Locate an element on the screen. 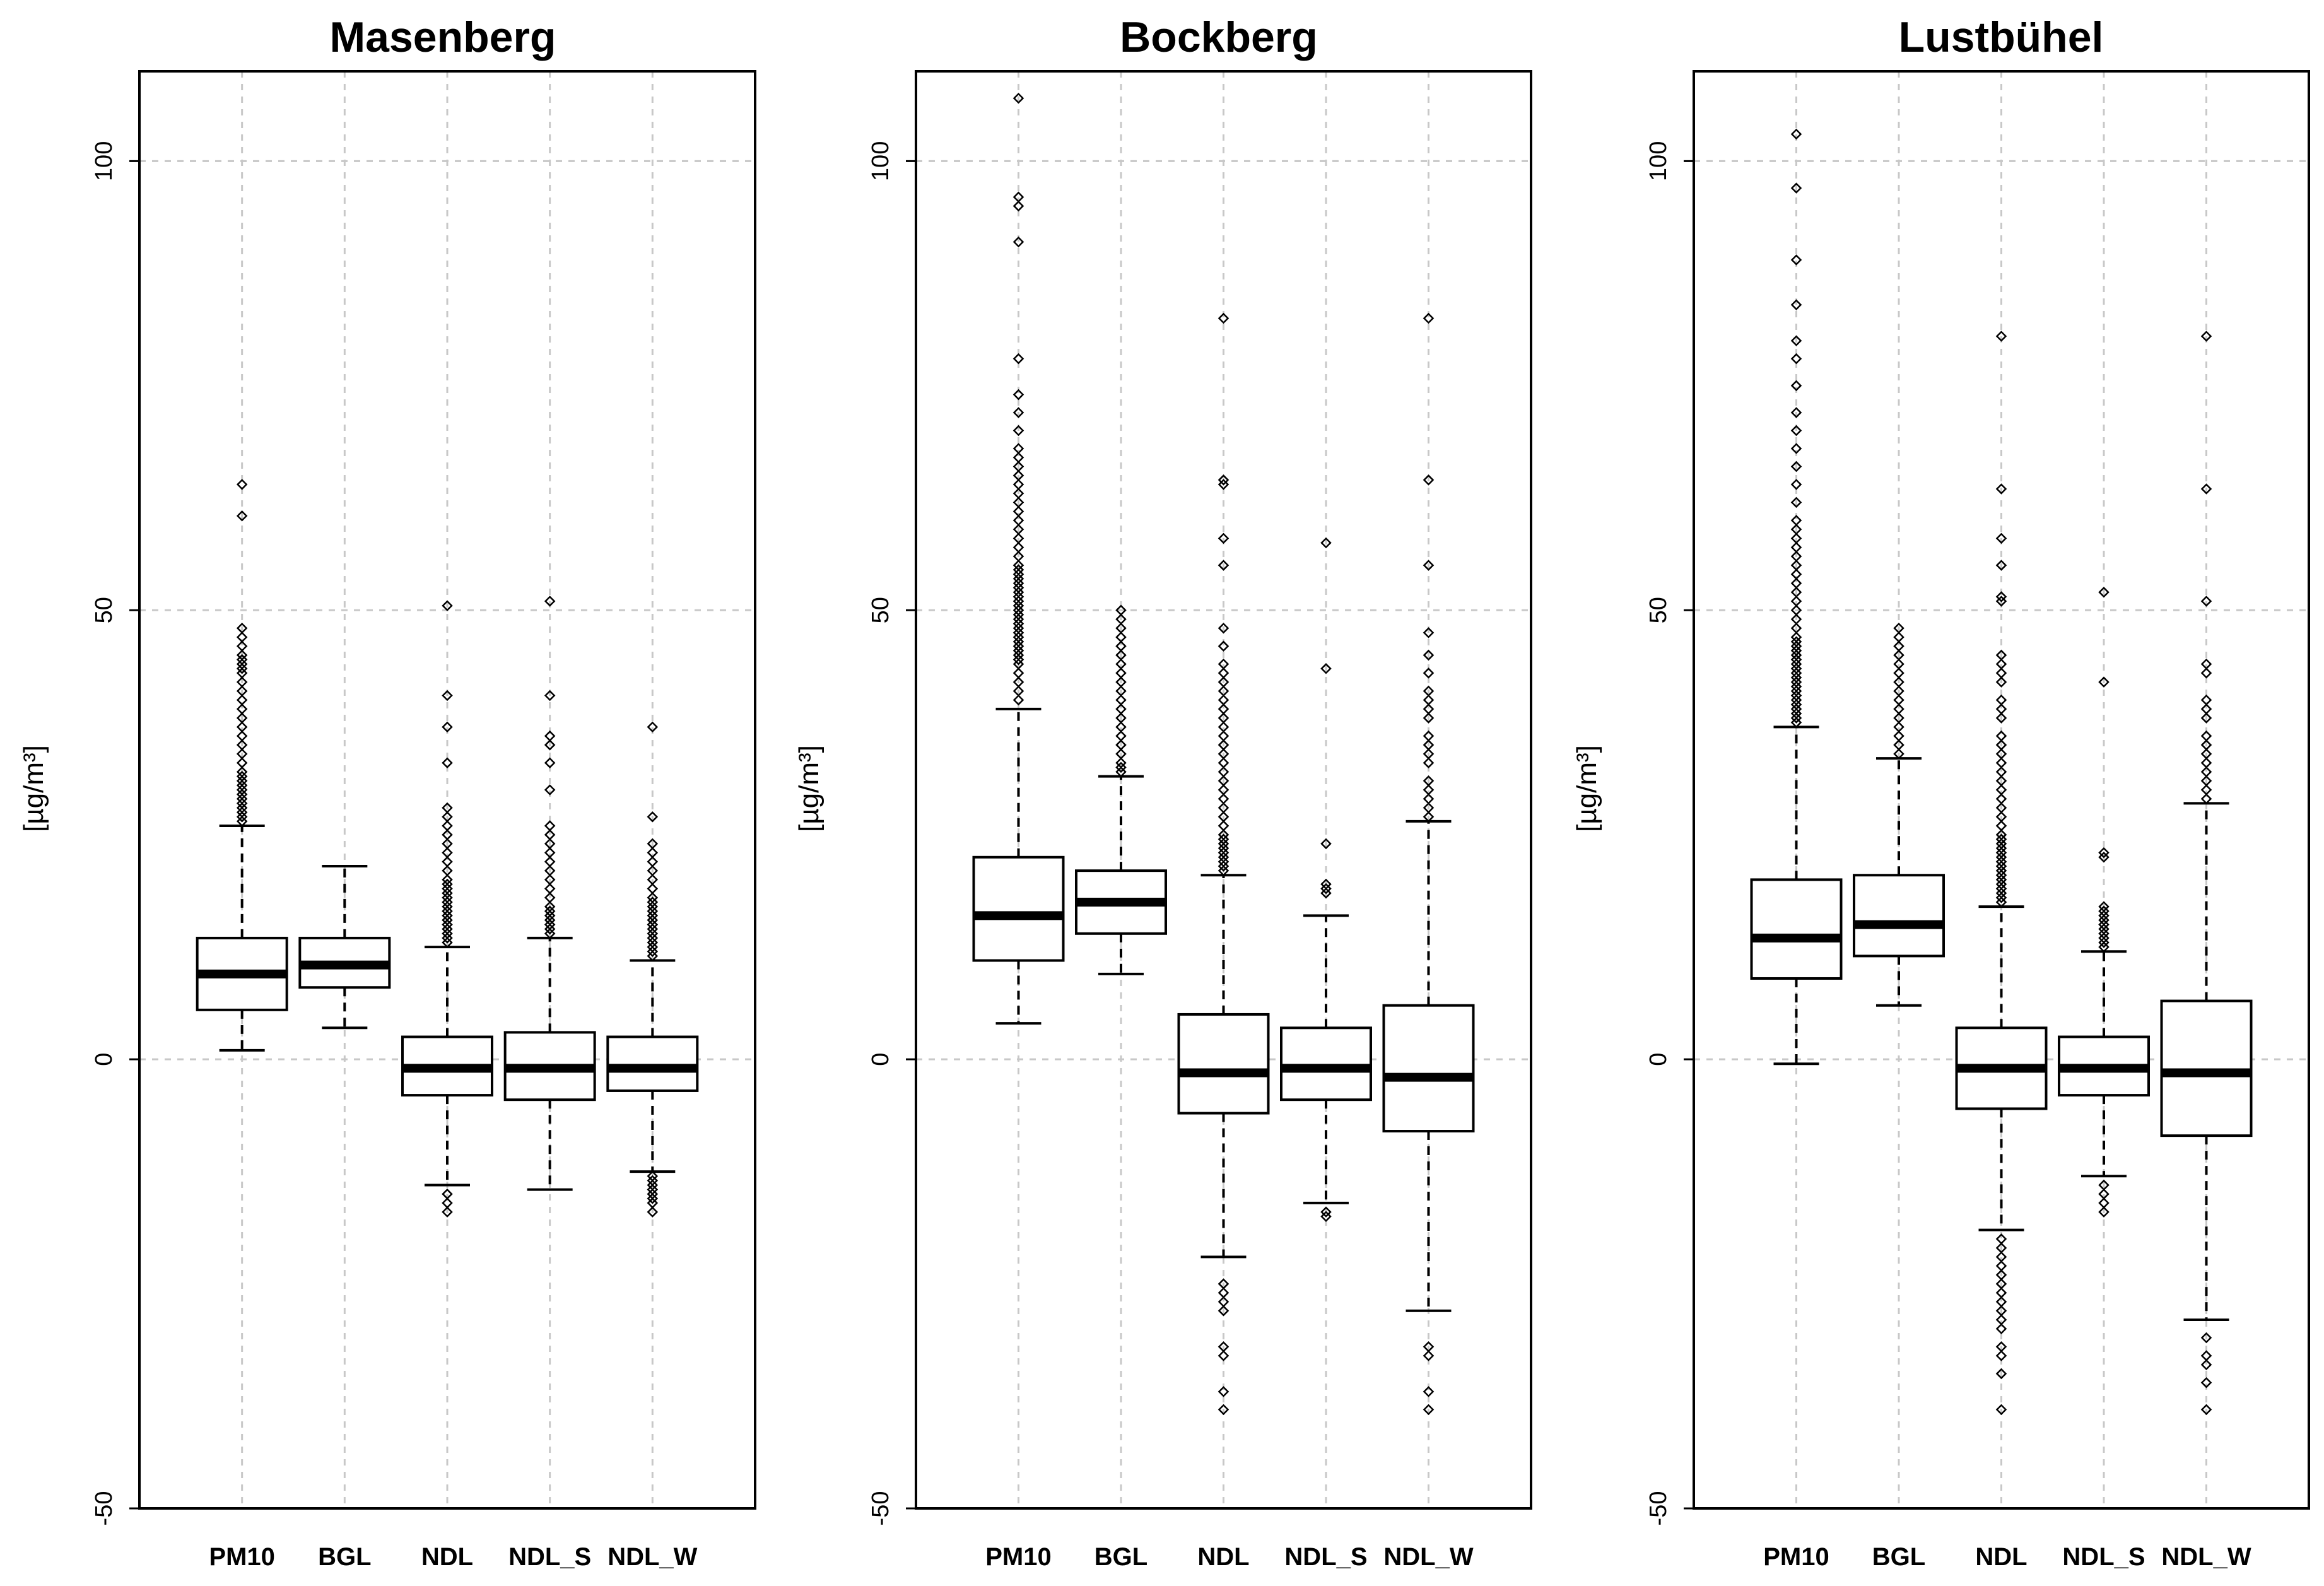 Image resolution: width=2324 pixels, height=1586 pixels. y-tick-label: 0 is located at coordinates (1658, 1059).